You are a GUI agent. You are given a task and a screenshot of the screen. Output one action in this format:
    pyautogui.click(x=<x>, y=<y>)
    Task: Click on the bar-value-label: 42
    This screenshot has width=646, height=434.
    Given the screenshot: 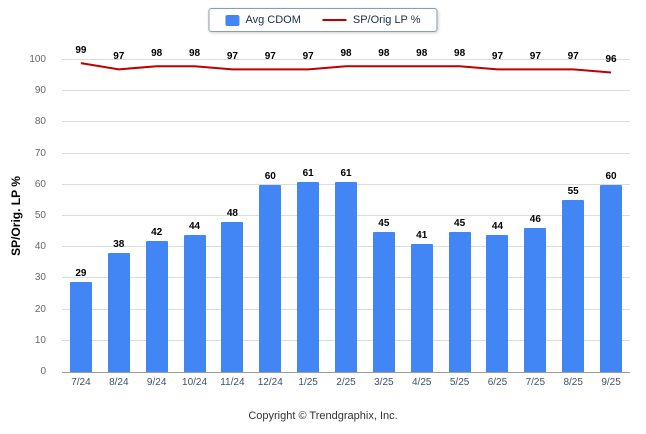 What is the action you would take?
    pyautogui.click(x=157, y=232)
    